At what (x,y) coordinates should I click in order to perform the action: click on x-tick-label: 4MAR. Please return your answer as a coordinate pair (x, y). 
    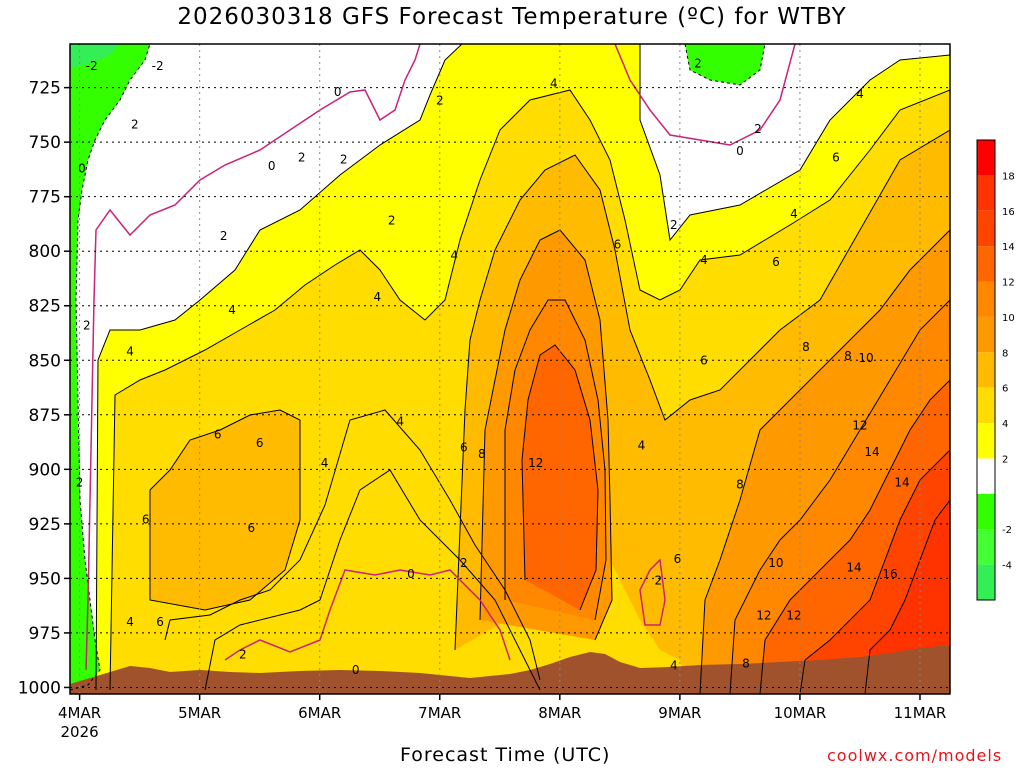
    Looking at the image, I should click on (79, 713).